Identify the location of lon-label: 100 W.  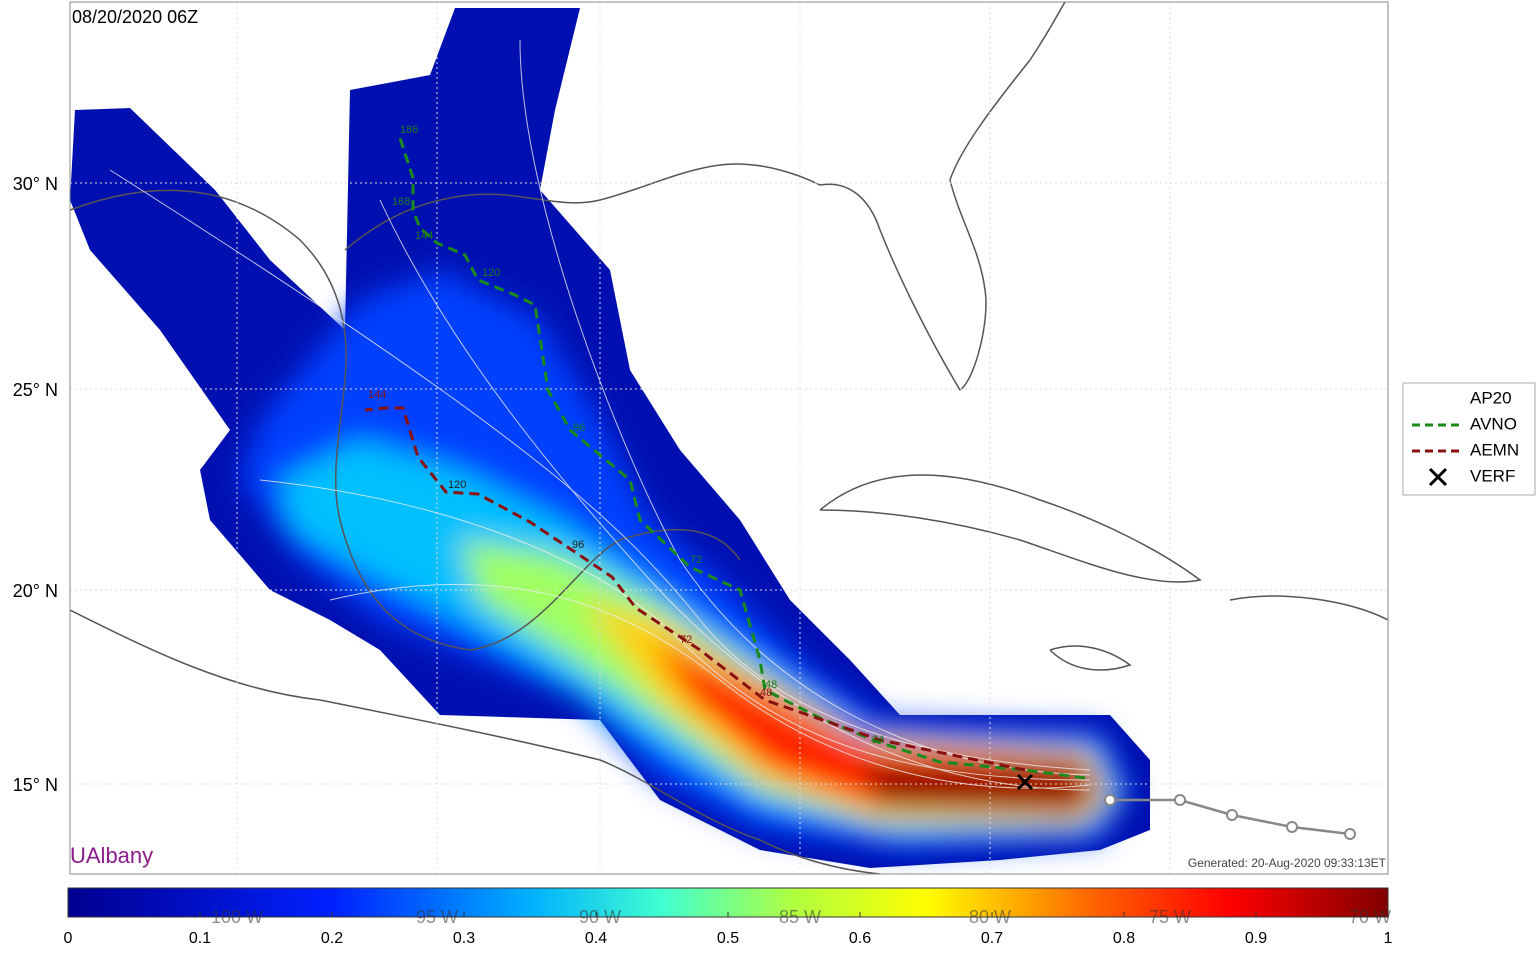
(237, 917).